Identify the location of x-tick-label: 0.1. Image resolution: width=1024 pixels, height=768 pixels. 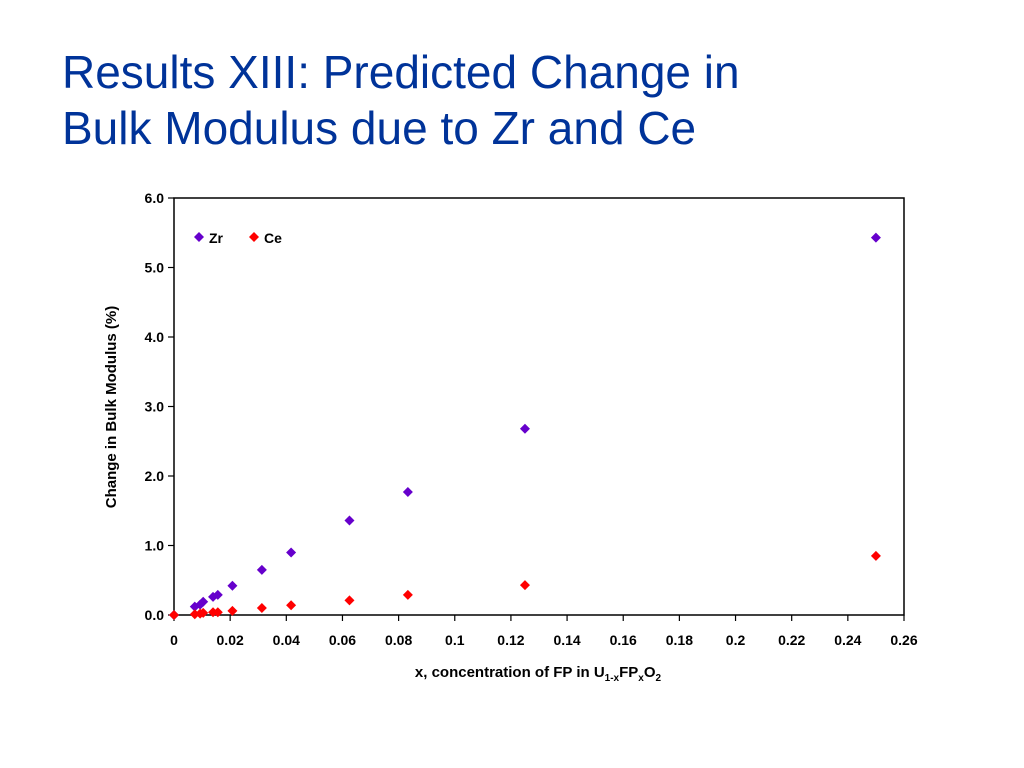
(455, 640).